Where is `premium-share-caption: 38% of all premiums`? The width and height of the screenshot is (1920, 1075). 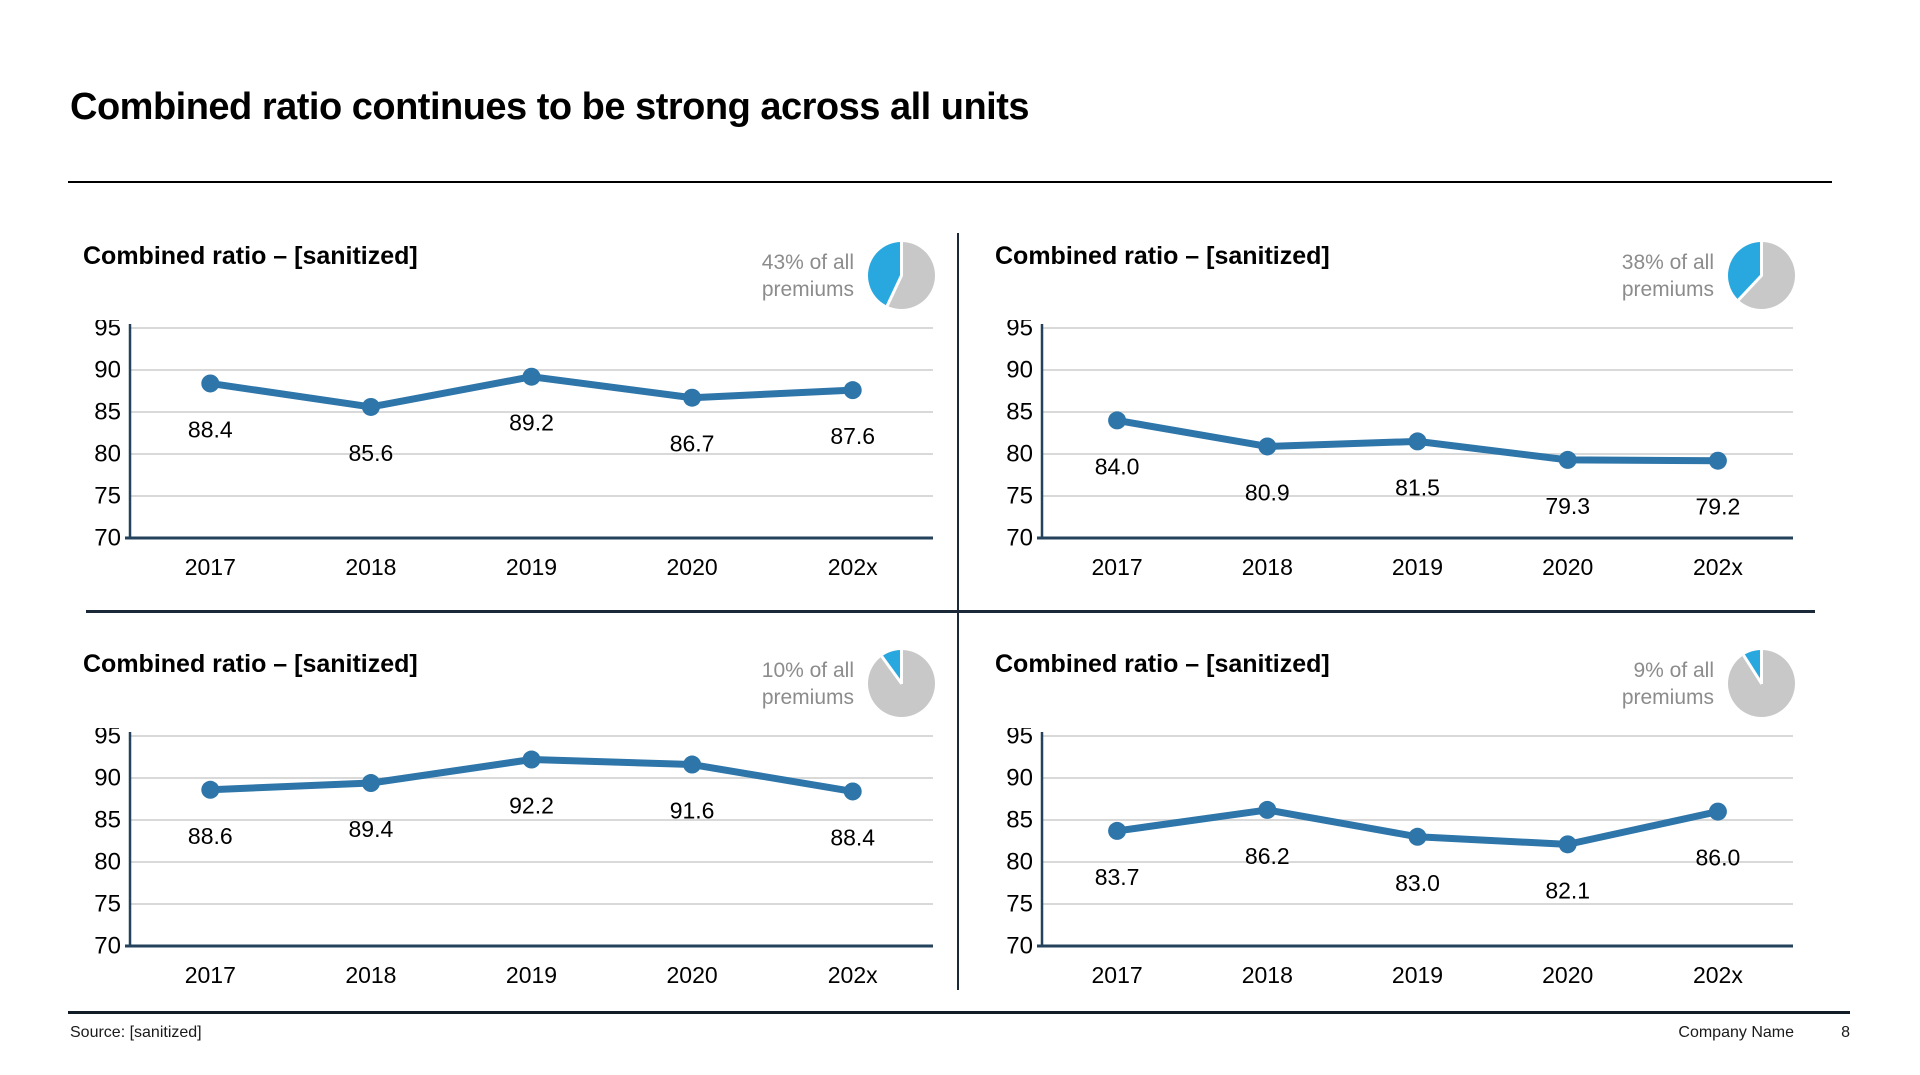
premium-share-caption: 38% of all premiums is located at coordinates (1667, 276).